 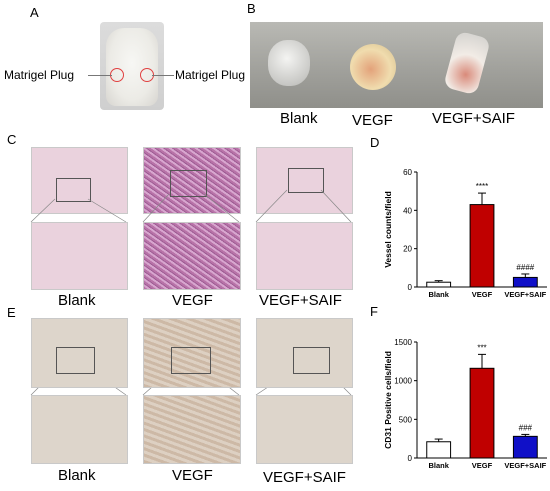 I want to click on mouse-body, so click(x=132, y=67).